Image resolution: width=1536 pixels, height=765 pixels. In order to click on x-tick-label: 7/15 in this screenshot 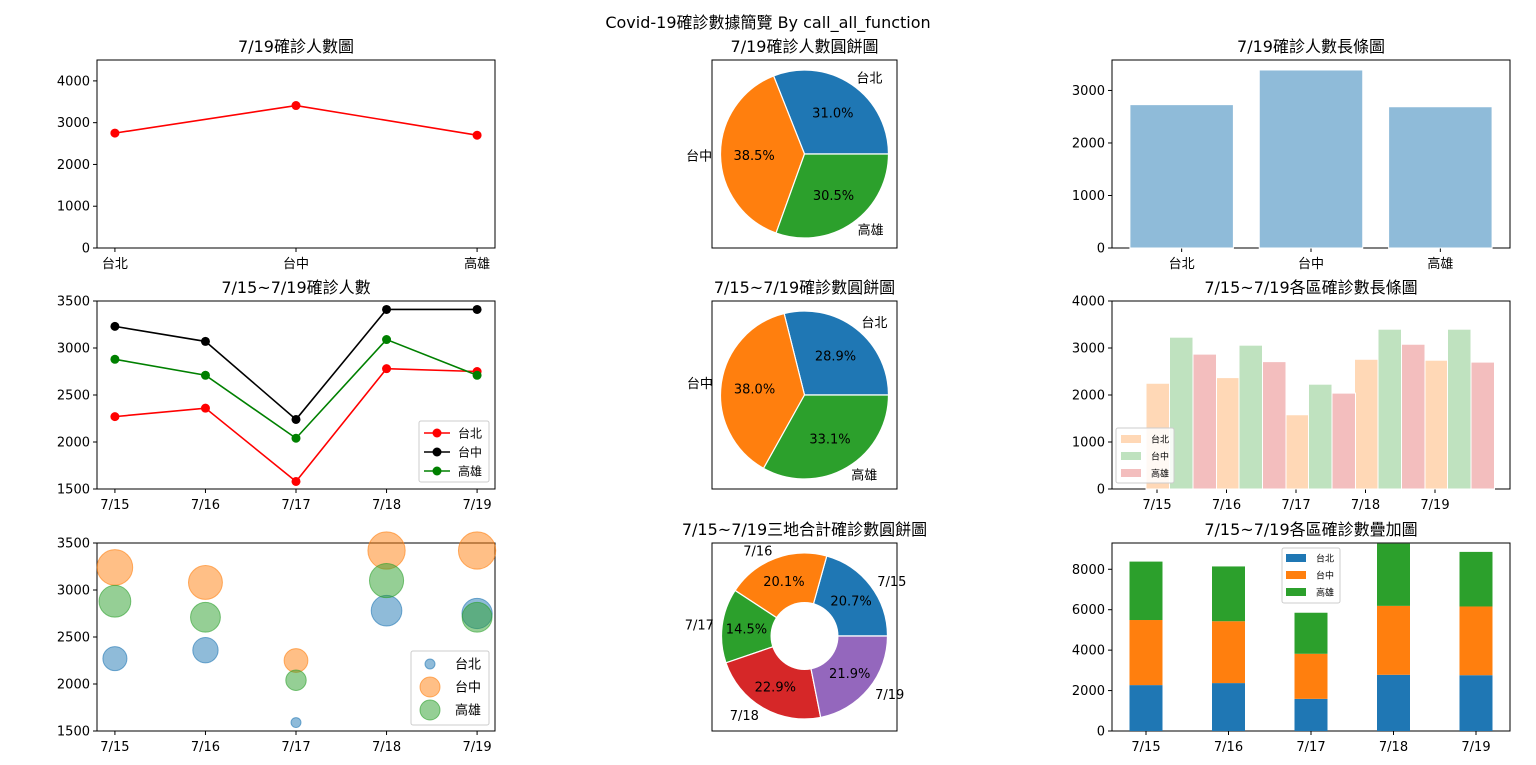, I will do `click(114, 747)`.